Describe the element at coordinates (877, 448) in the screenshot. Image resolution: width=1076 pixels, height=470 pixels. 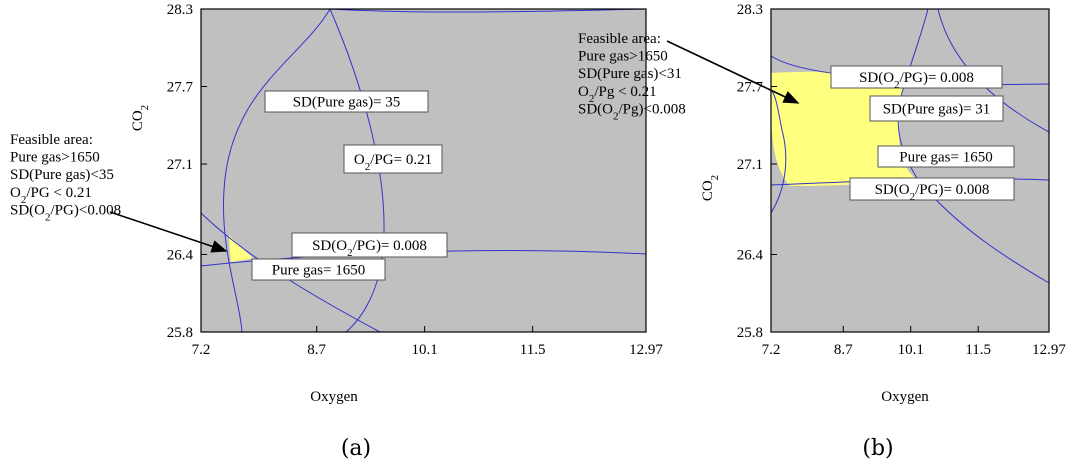
I see `panel-label: (b)` at that location.